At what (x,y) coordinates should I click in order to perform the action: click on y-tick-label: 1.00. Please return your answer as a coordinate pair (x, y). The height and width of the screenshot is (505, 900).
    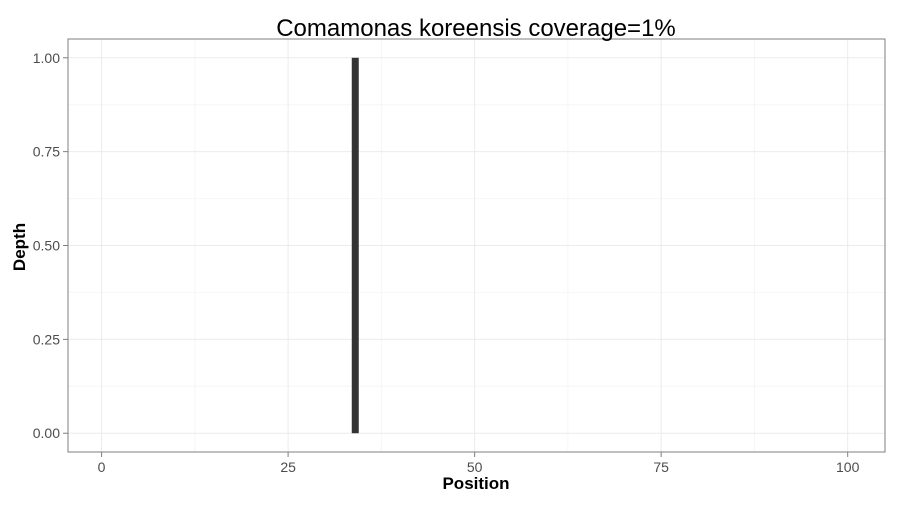
    Looking at the image, I should click on (46, 58).